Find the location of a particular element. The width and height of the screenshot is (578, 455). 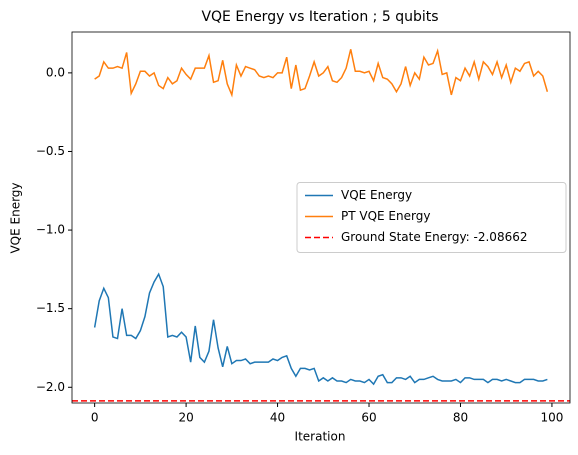

chart-title: VQE Energy vs Iteration ; 5 qubits is located at coordinates (319, 17).